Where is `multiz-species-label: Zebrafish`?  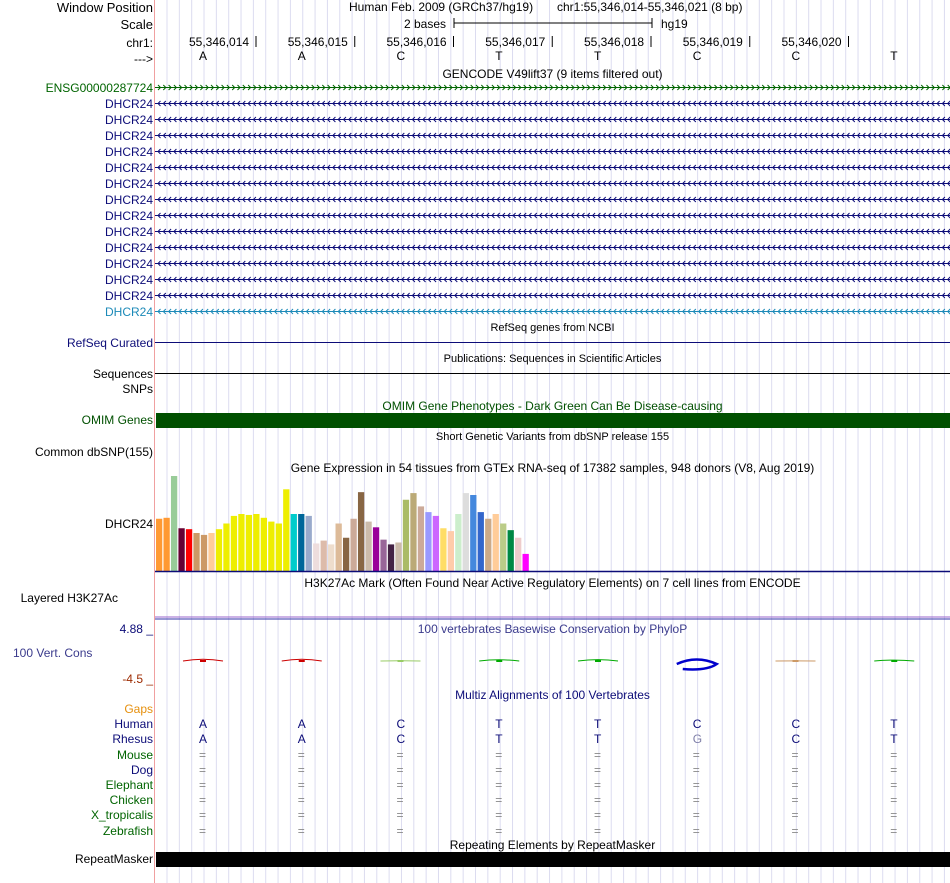 multiz-species-label: Zebrafish is located at coordinates (127, 830).